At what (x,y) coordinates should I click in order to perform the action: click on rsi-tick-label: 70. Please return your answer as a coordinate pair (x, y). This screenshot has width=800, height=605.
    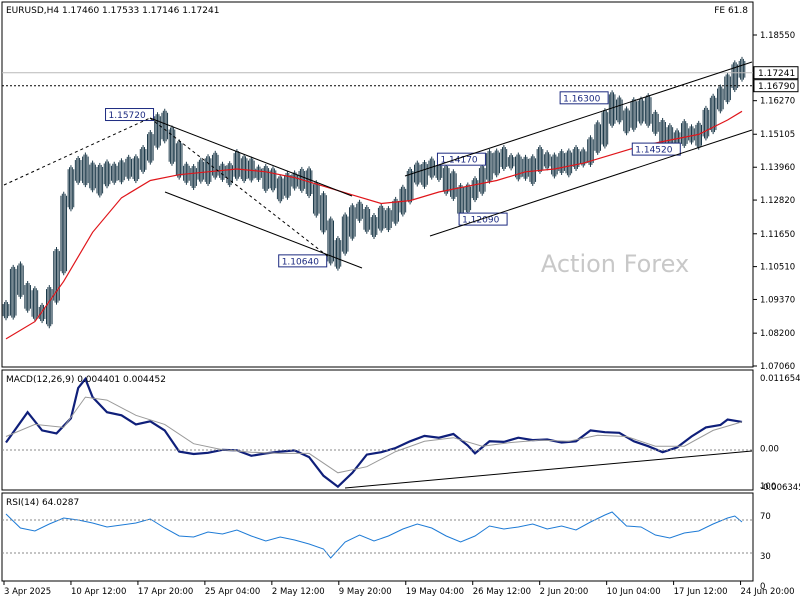
    Looking at the image, I should click on (765, 517).